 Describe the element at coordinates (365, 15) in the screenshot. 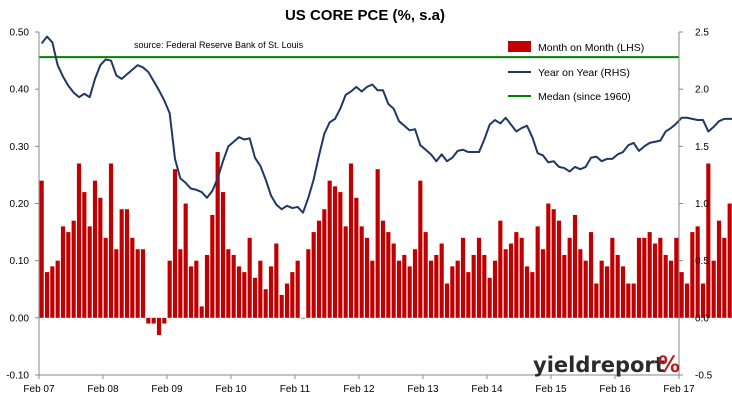

I see `chart-title: US CORE PCE (%, s.a)` at that location.